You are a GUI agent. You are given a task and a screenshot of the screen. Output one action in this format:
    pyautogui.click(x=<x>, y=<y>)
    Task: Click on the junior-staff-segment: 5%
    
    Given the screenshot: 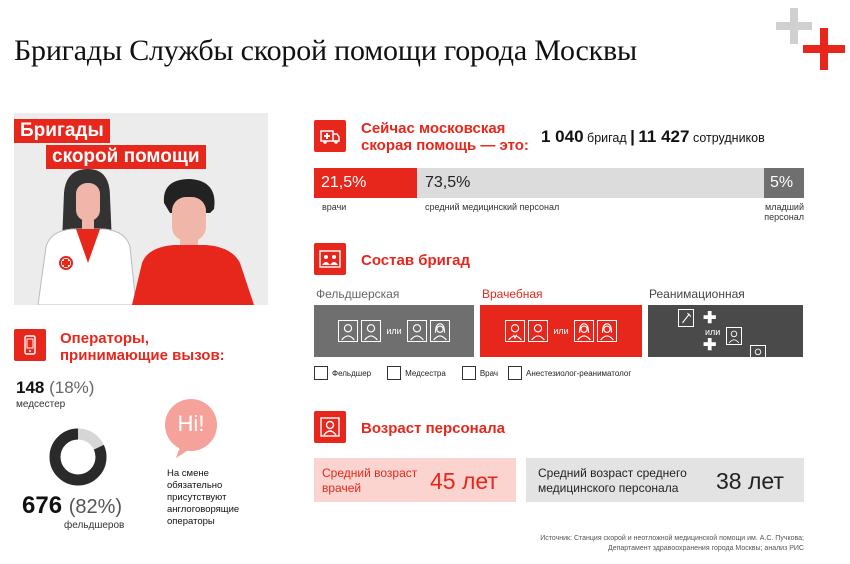 What is the action you would take?
    pyautogui.click(x=784, y=183)
    